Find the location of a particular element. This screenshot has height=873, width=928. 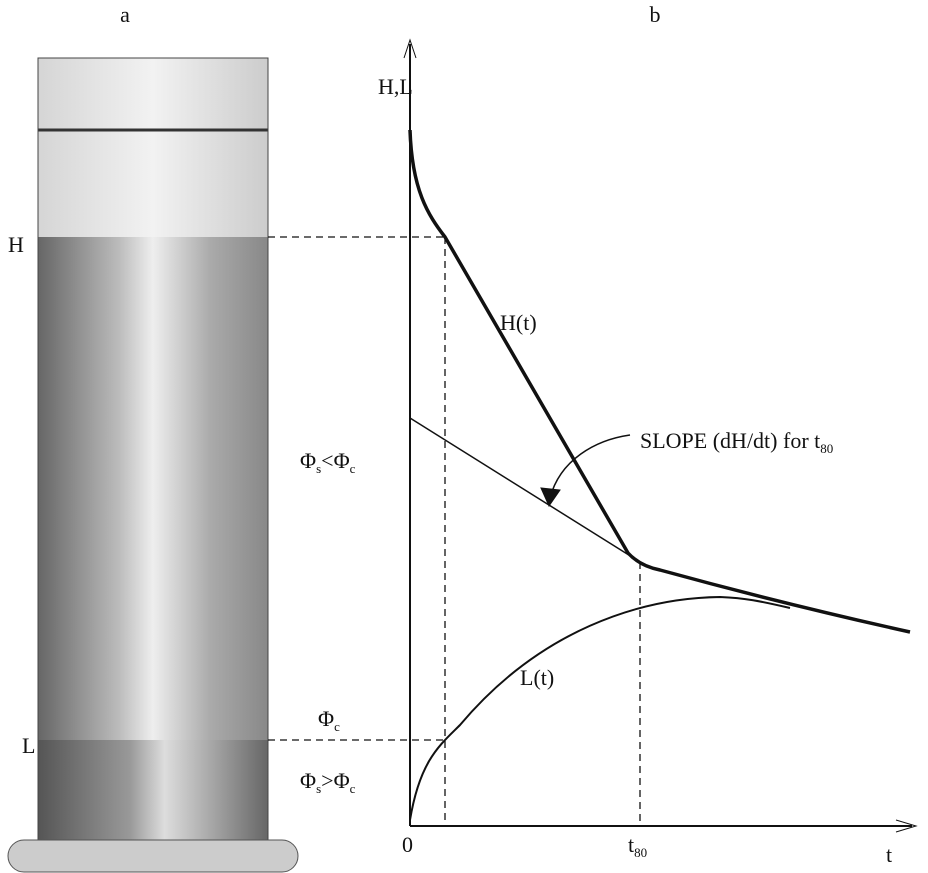

sediment-zone is located at coordinates (153, 790).